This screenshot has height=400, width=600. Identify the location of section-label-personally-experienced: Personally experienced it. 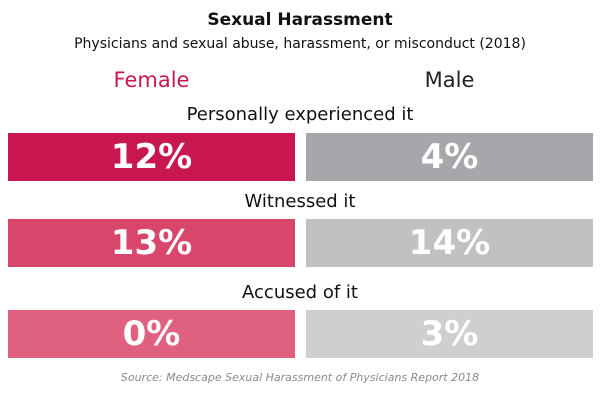
(300, 114).